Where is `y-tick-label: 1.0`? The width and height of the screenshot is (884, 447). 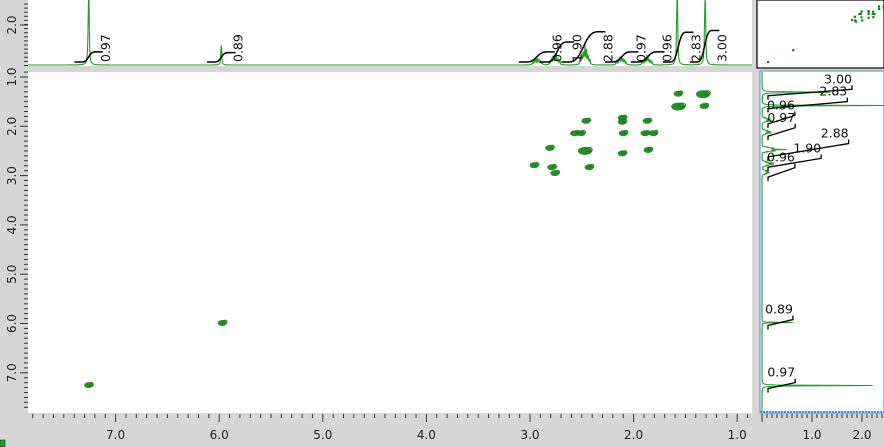
y-tick-label: 1.0 is located at coordinates (12, 76).